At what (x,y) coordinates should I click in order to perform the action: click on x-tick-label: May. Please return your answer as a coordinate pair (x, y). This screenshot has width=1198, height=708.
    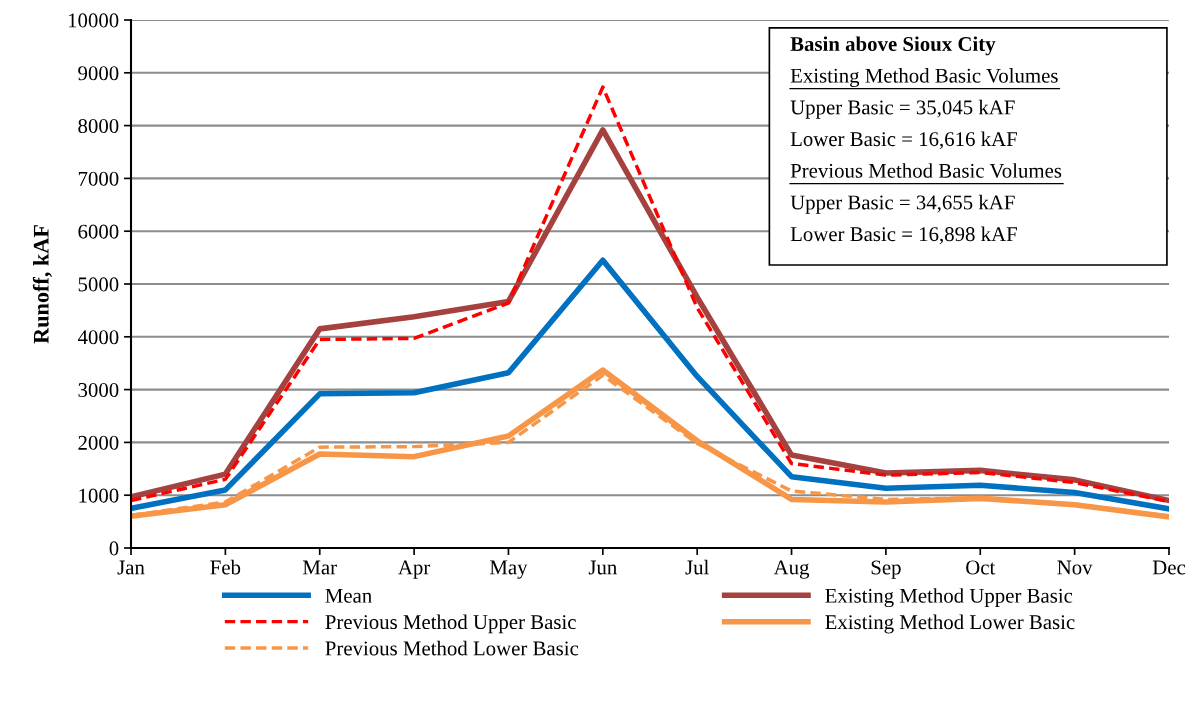
    Looking at the image, I should click on (508, 569).